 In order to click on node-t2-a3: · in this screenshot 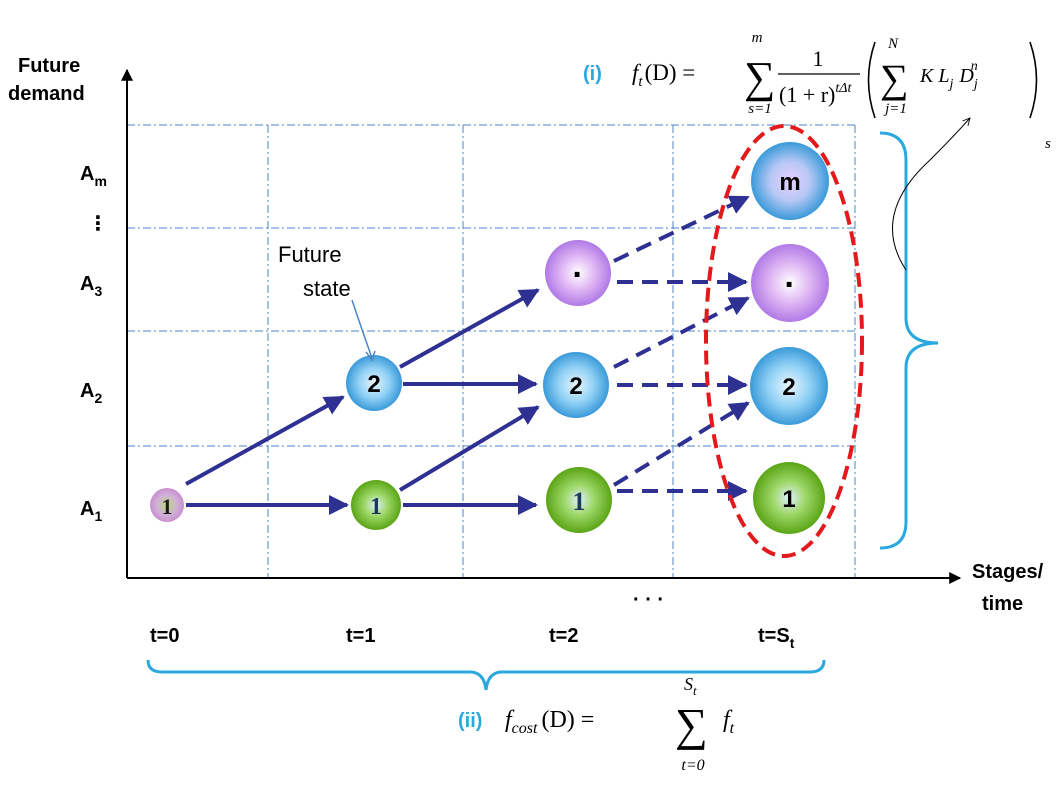, I will do `click(578, 273)`.